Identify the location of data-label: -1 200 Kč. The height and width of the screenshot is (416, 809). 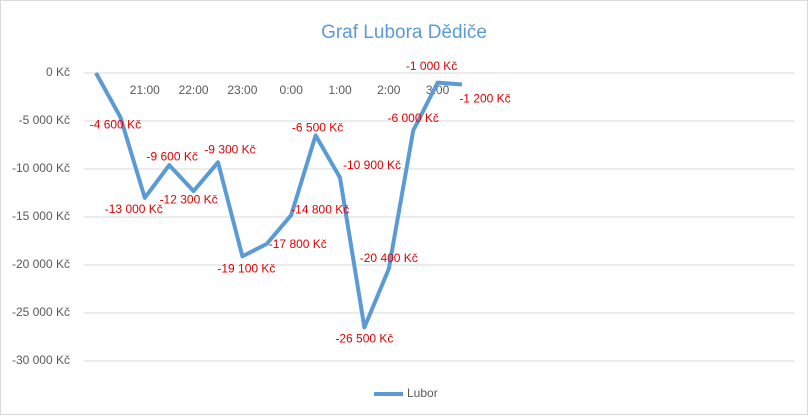
(484, 99).